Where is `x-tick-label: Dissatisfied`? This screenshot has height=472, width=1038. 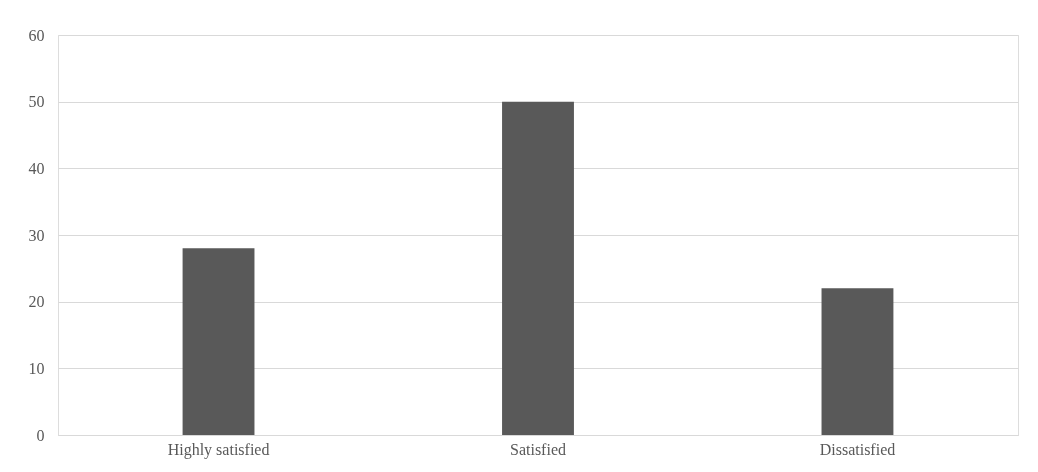
x-tick-label: Dissatisfied is located at coordinates (857, 449).